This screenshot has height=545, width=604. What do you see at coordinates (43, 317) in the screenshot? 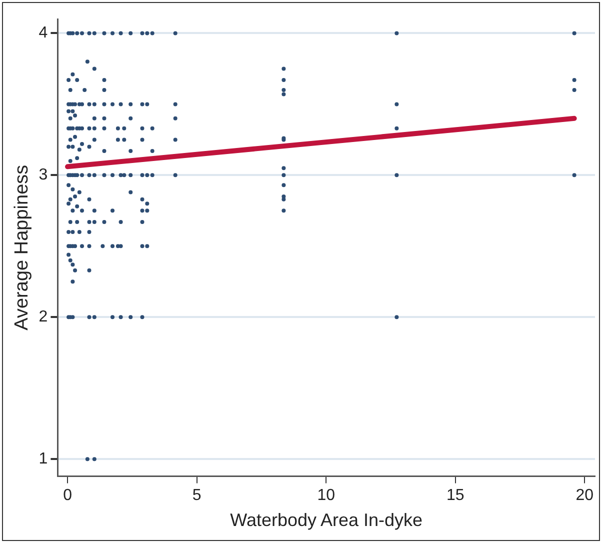
I see `y-tick-label: 2` at bounding box center [43, 317].